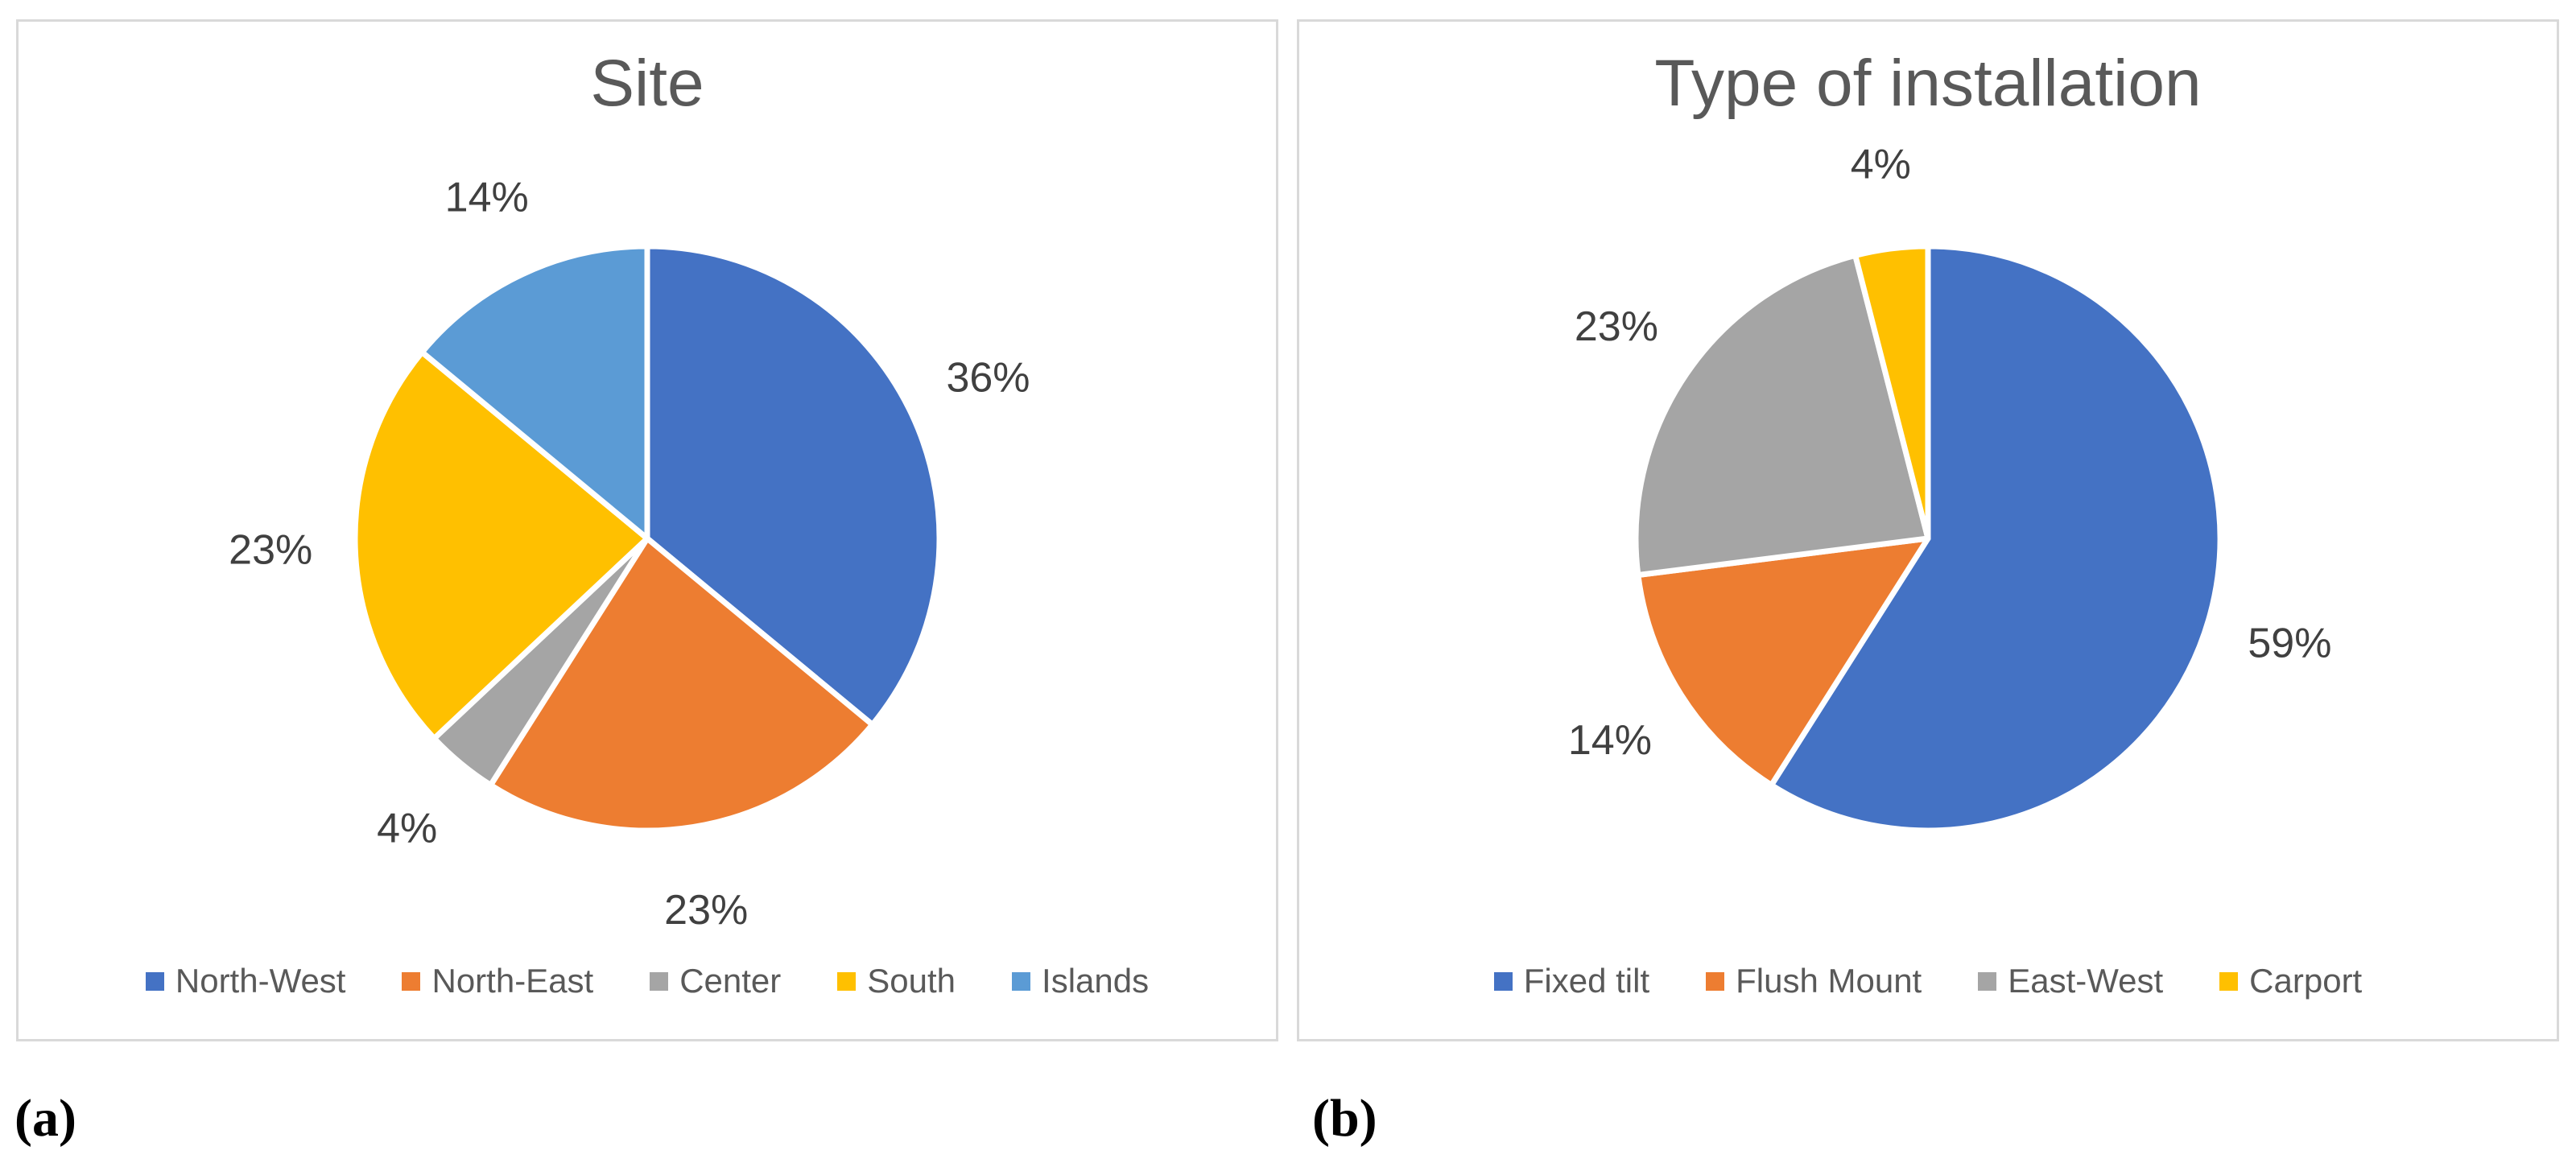 The height and width of the screenshot is (1171, 2576). I want to click on legend-installation-type: Fixed tilt Flush Mount East-West Carport, so click(1928, 981).